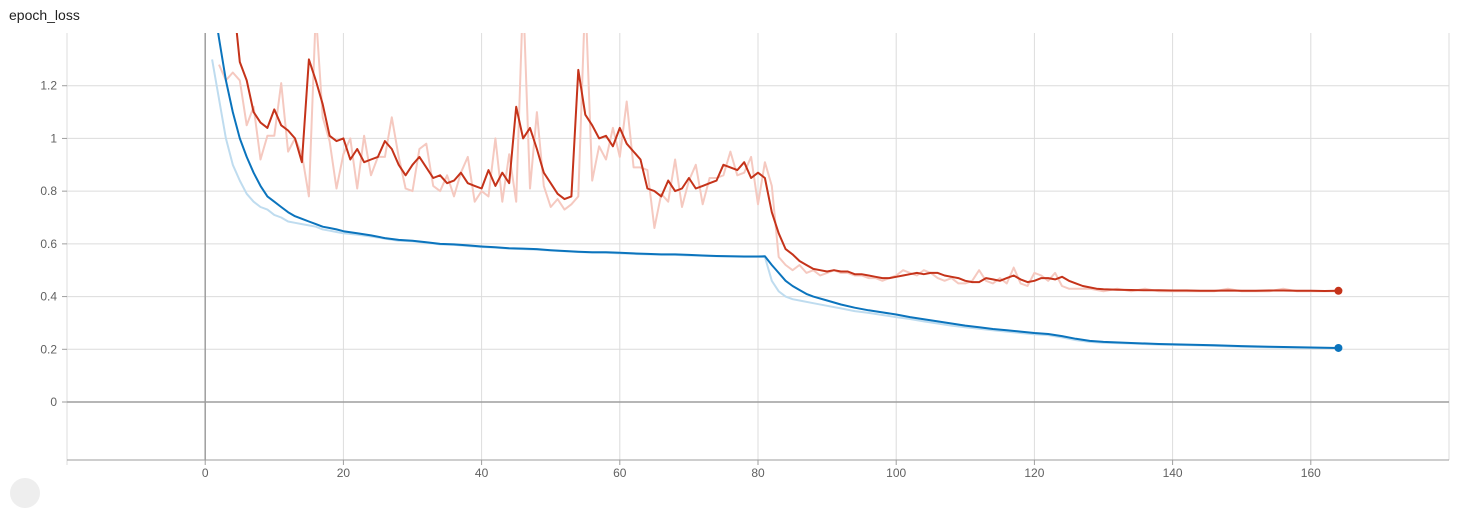 Image resolution: width=1465 pixels, height=508 pixels. I want to click on x-tick-label: 0, so click(205, 473).